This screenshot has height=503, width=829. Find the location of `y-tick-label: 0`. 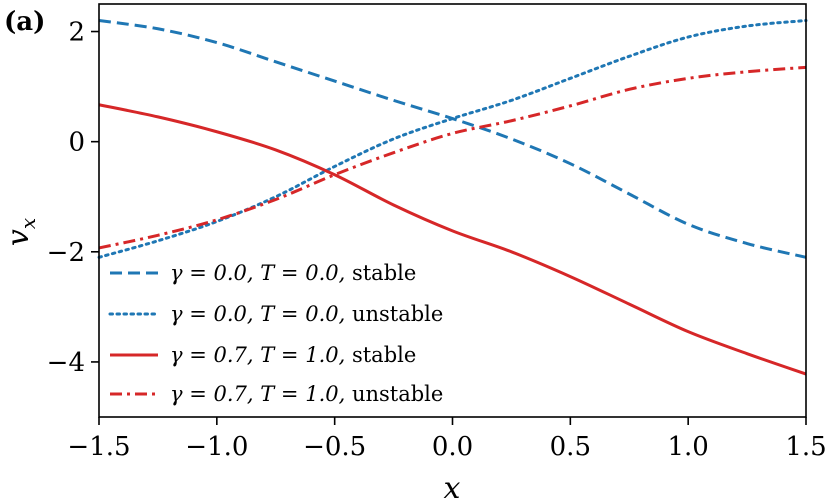

y-tick-label: 0 is located at coordinates (76, 143).